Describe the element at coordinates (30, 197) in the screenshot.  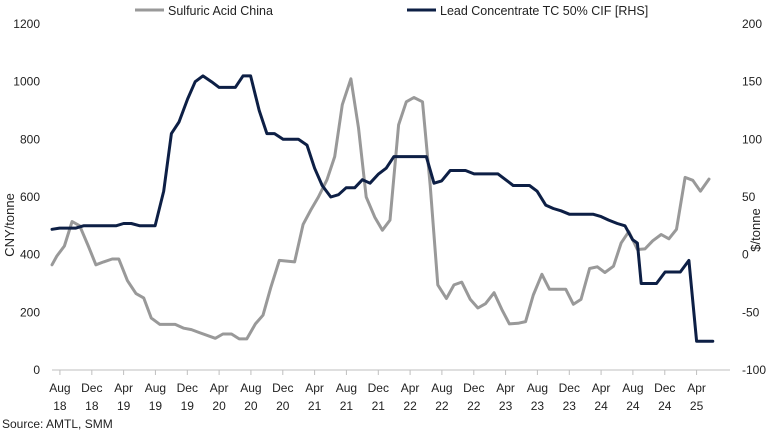
I see `y-left-tick-label: 600` at that location.